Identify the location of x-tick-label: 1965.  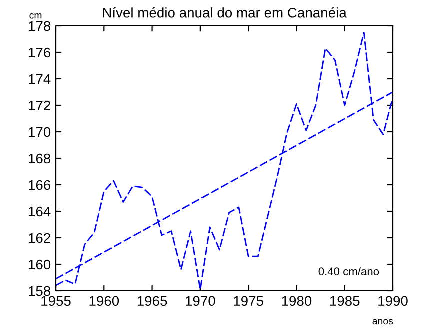
(153, 301).